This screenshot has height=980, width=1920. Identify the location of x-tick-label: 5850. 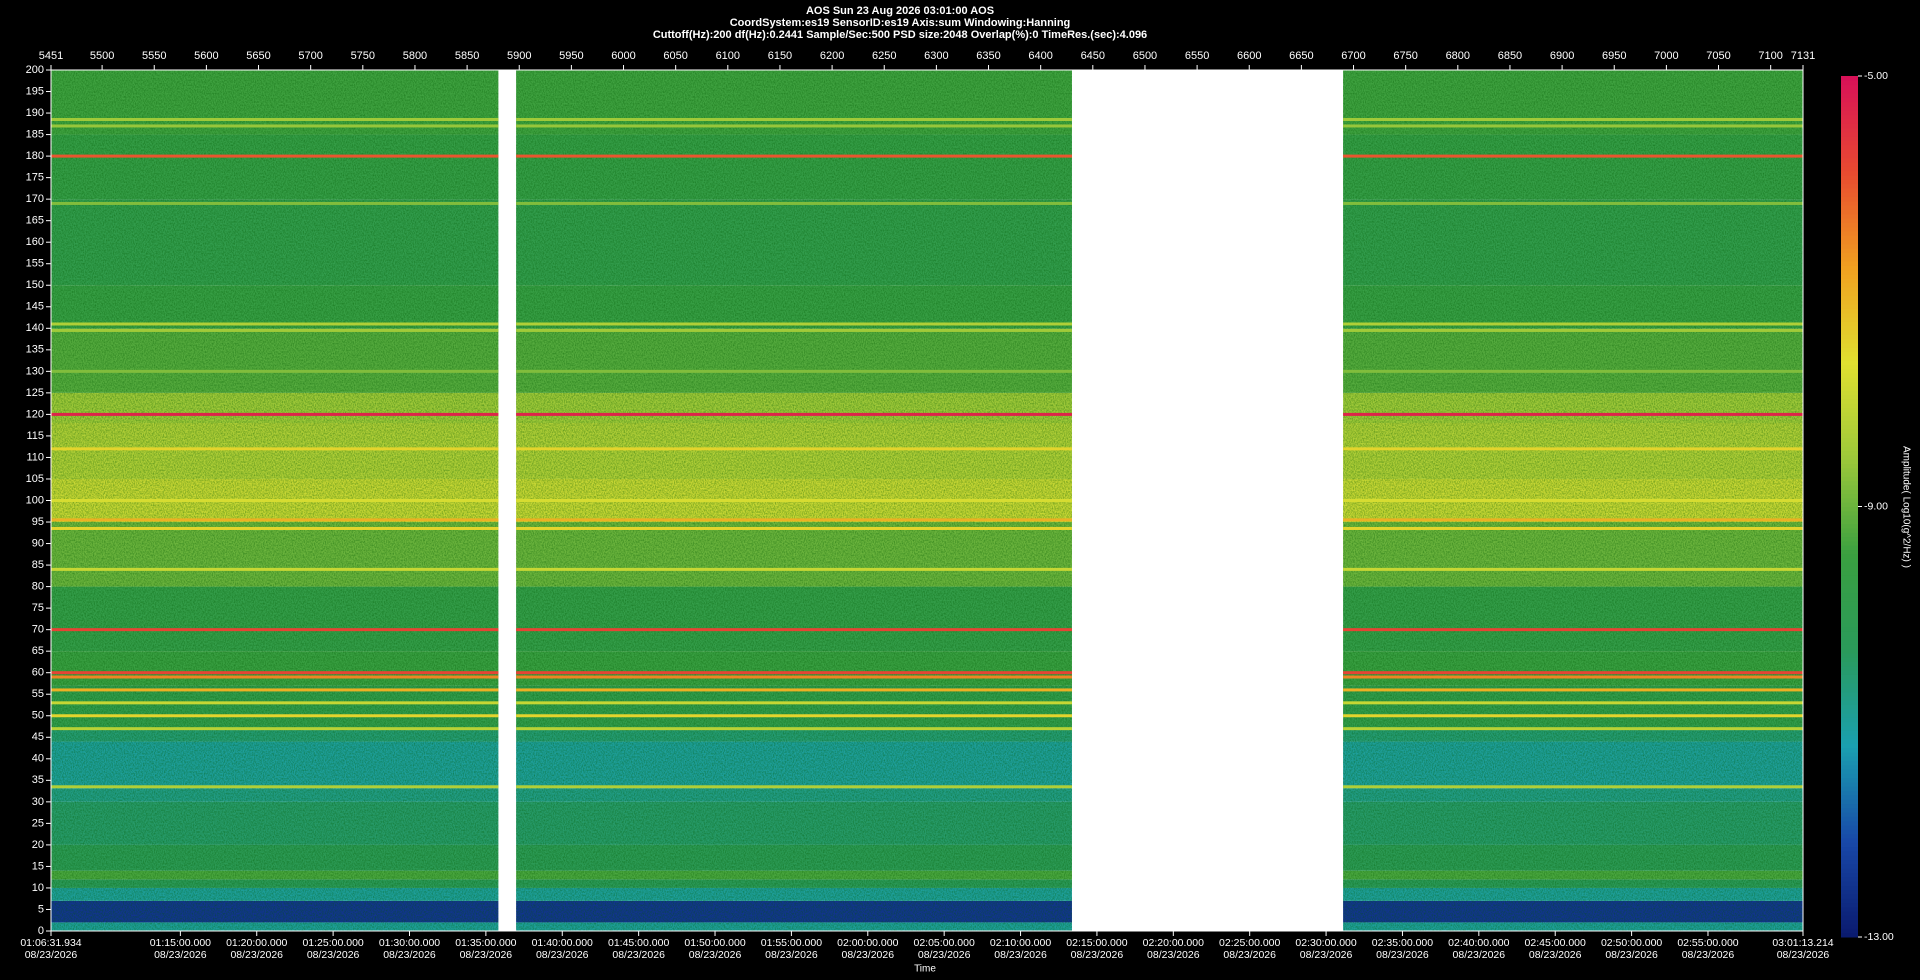
(467, 56).